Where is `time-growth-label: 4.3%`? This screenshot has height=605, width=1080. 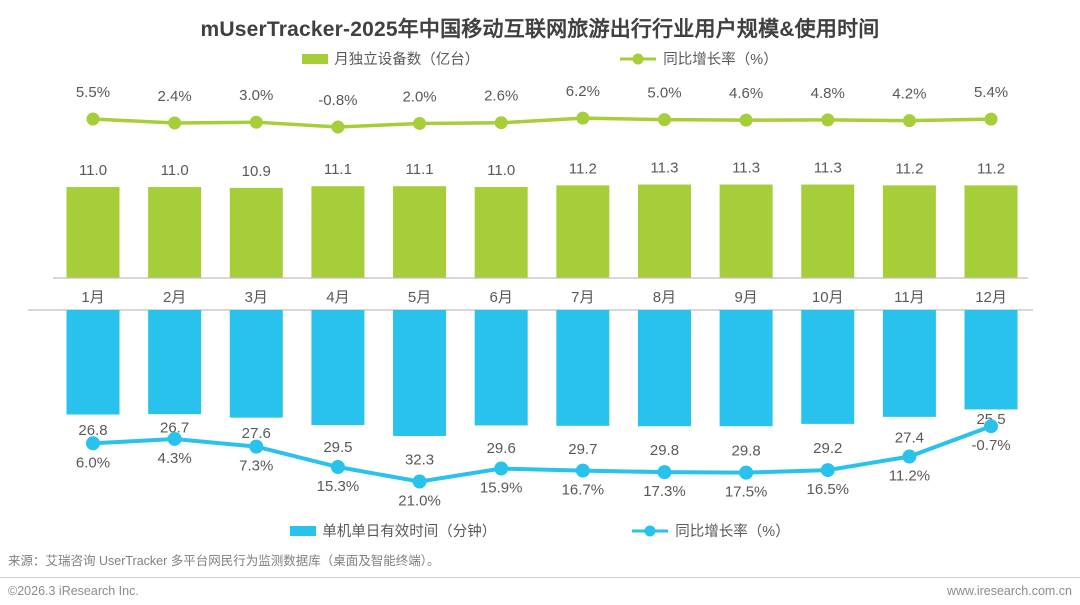
time-growth-label: 4.3% is located at coordinates (175, 458).